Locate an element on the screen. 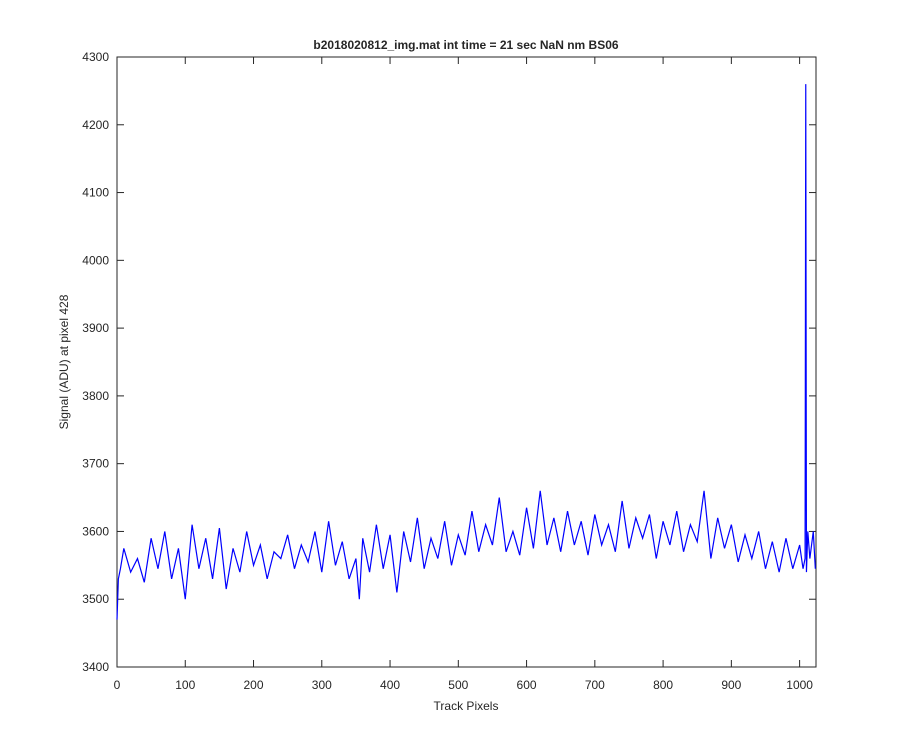 This screenshot has height=750, width=900. y-tick-label: 3800 is located at coordinates (95, 396).